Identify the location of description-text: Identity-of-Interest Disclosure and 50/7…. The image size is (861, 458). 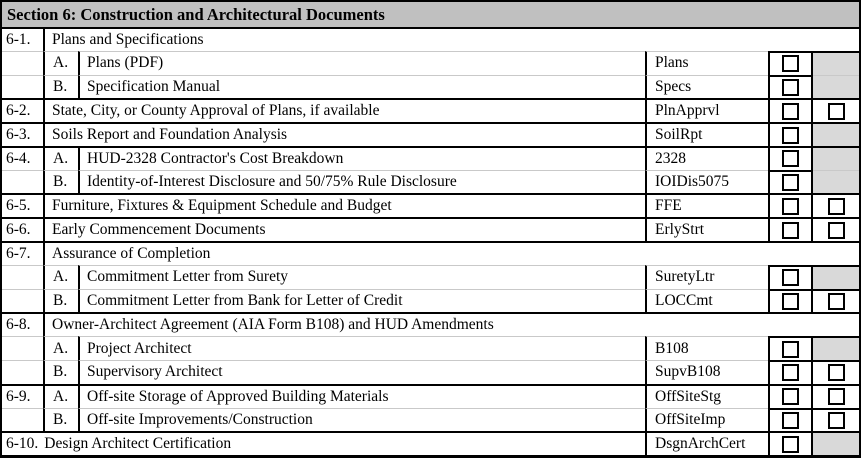
(272, 182).